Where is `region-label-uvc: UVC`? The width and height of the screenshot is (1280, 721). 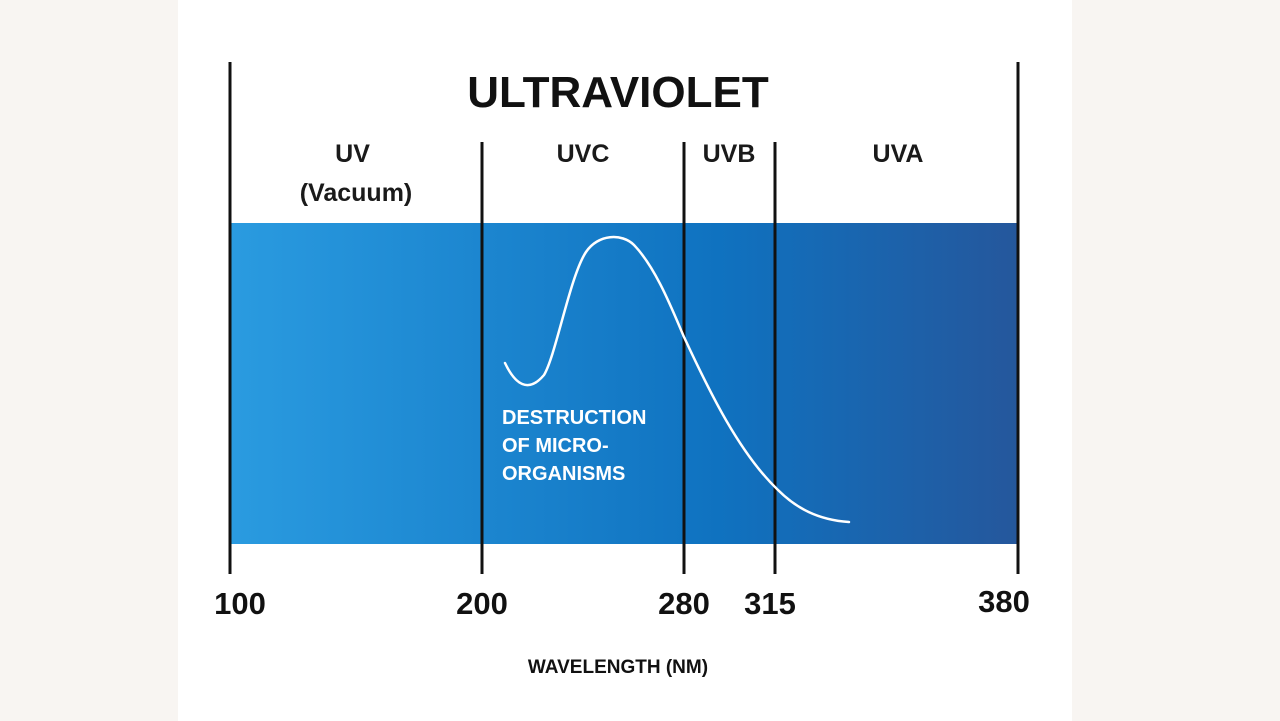 region-label-uvc: UVC is located at coordinates (583, 154).